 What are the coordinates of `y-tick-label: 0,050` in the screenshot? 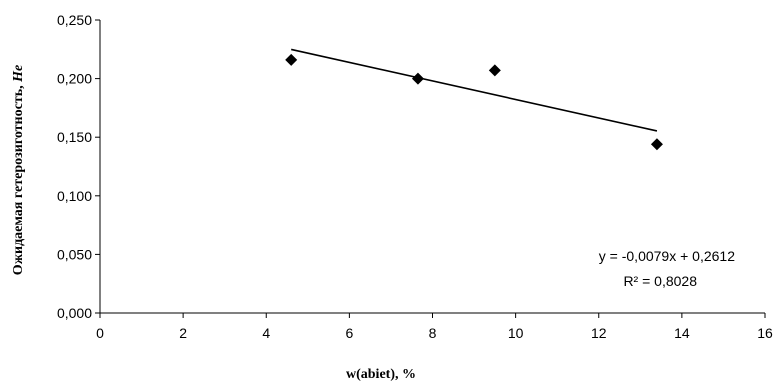 It's located at (74, 254).